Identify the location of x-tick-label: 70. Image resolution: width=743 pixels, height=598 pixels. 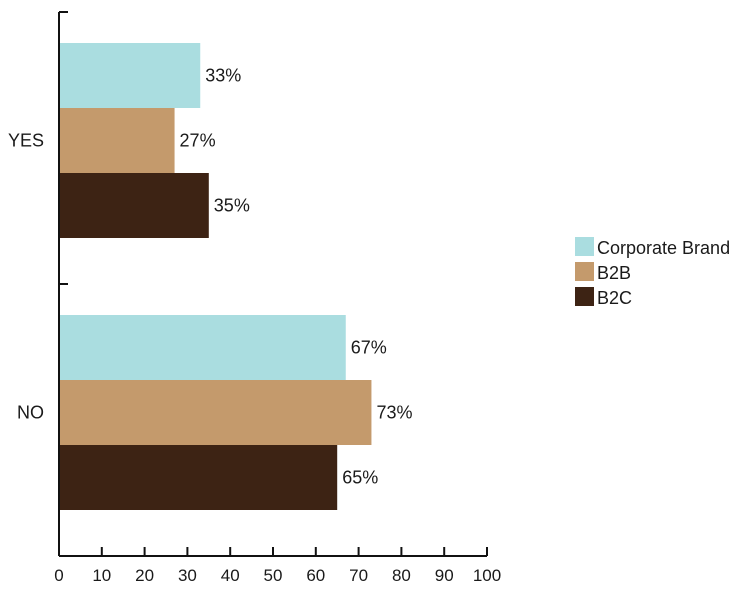
(358, 575).